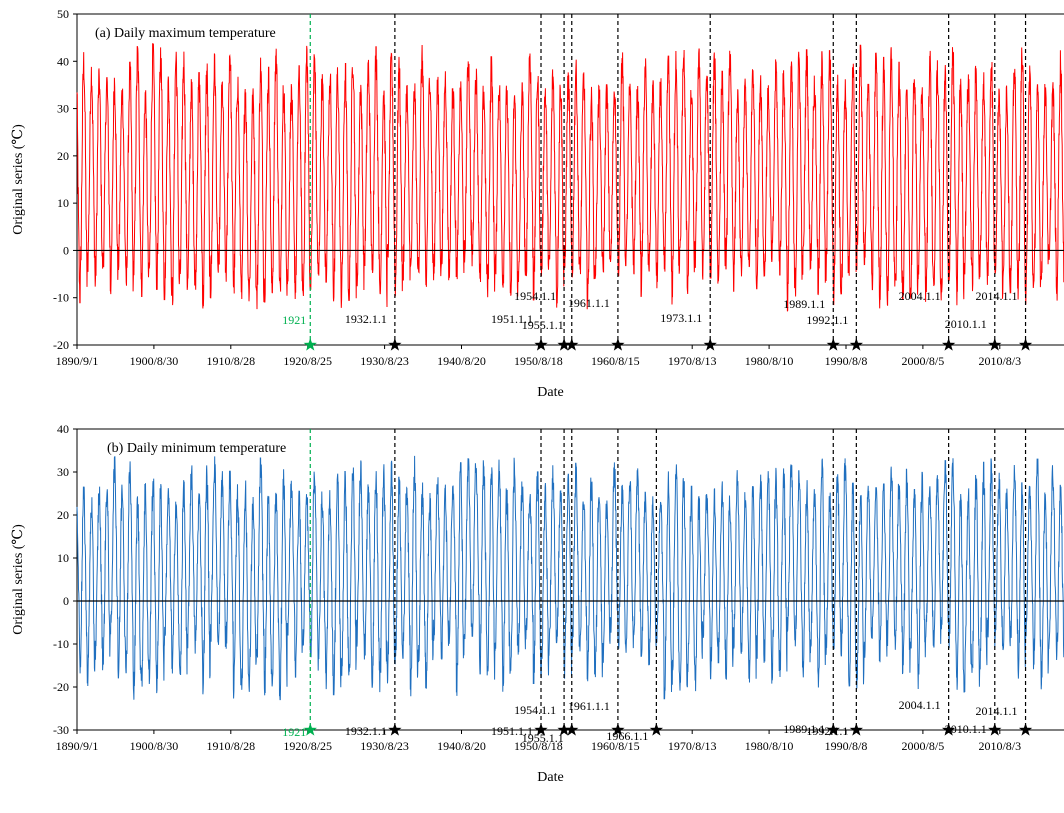 This screenshot has height=813, width=1064. I want to click on breakpoint-label: 1966.1.1, so click(627, 736).